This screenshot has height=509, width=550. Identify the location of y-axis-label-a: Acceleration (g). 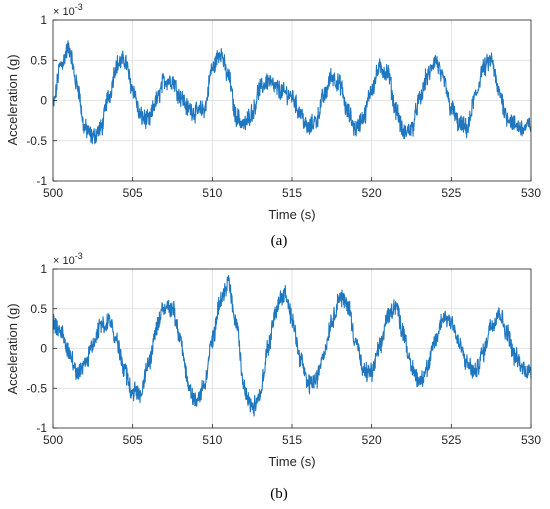
(12, 99).